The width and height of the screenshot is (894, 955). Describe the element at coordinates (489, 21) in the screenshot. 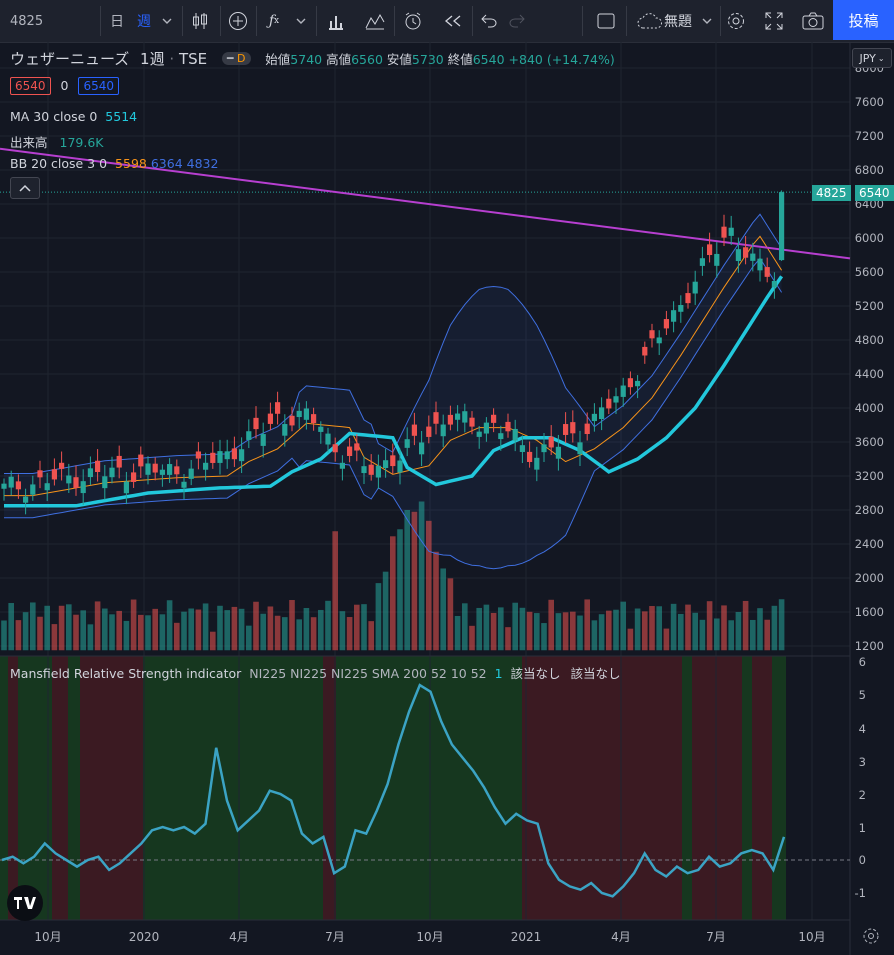

I see `undo-icon` at that location.